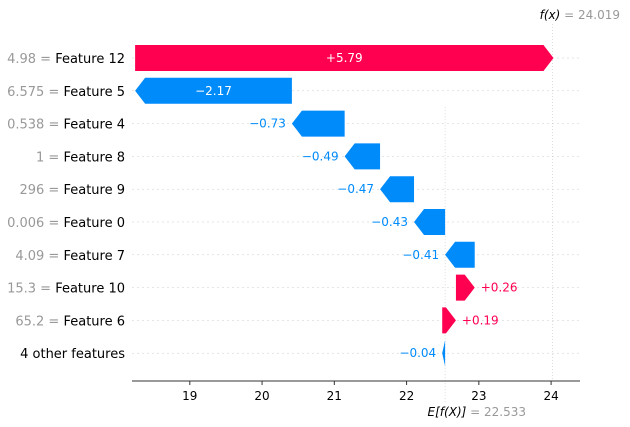  Describe the element at coordinates (477, 412) in the screenshot. I see `expected-value-annotation: E[f(X)] = 22.533` at that location.